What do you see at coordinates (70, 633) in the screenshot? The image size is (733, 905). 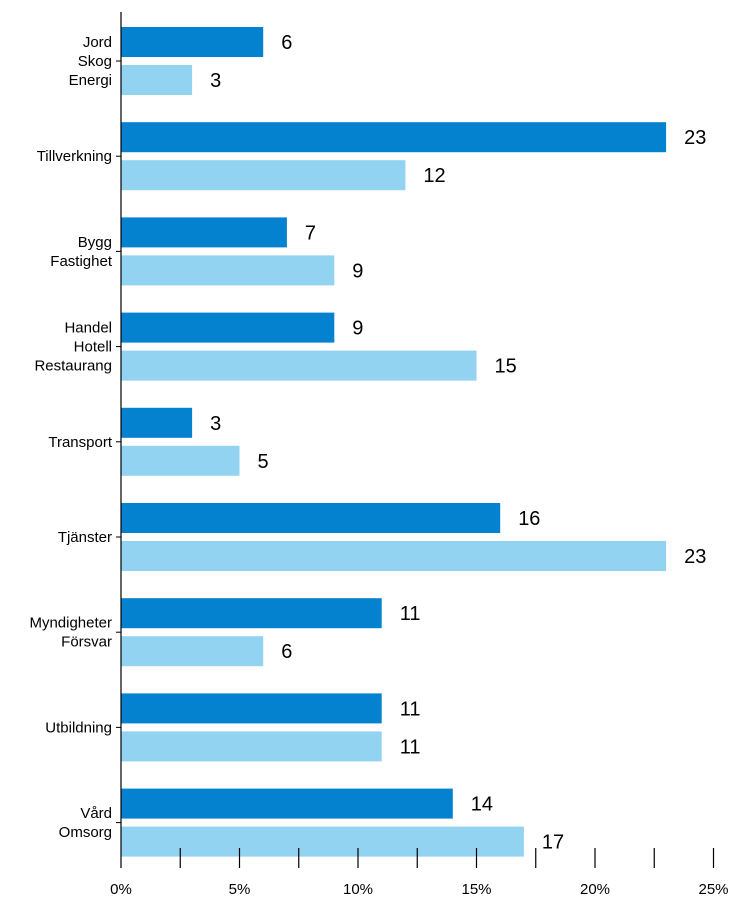 I see `category-label-6: Myndigheter Försvar` at bounding box center [70, 633].